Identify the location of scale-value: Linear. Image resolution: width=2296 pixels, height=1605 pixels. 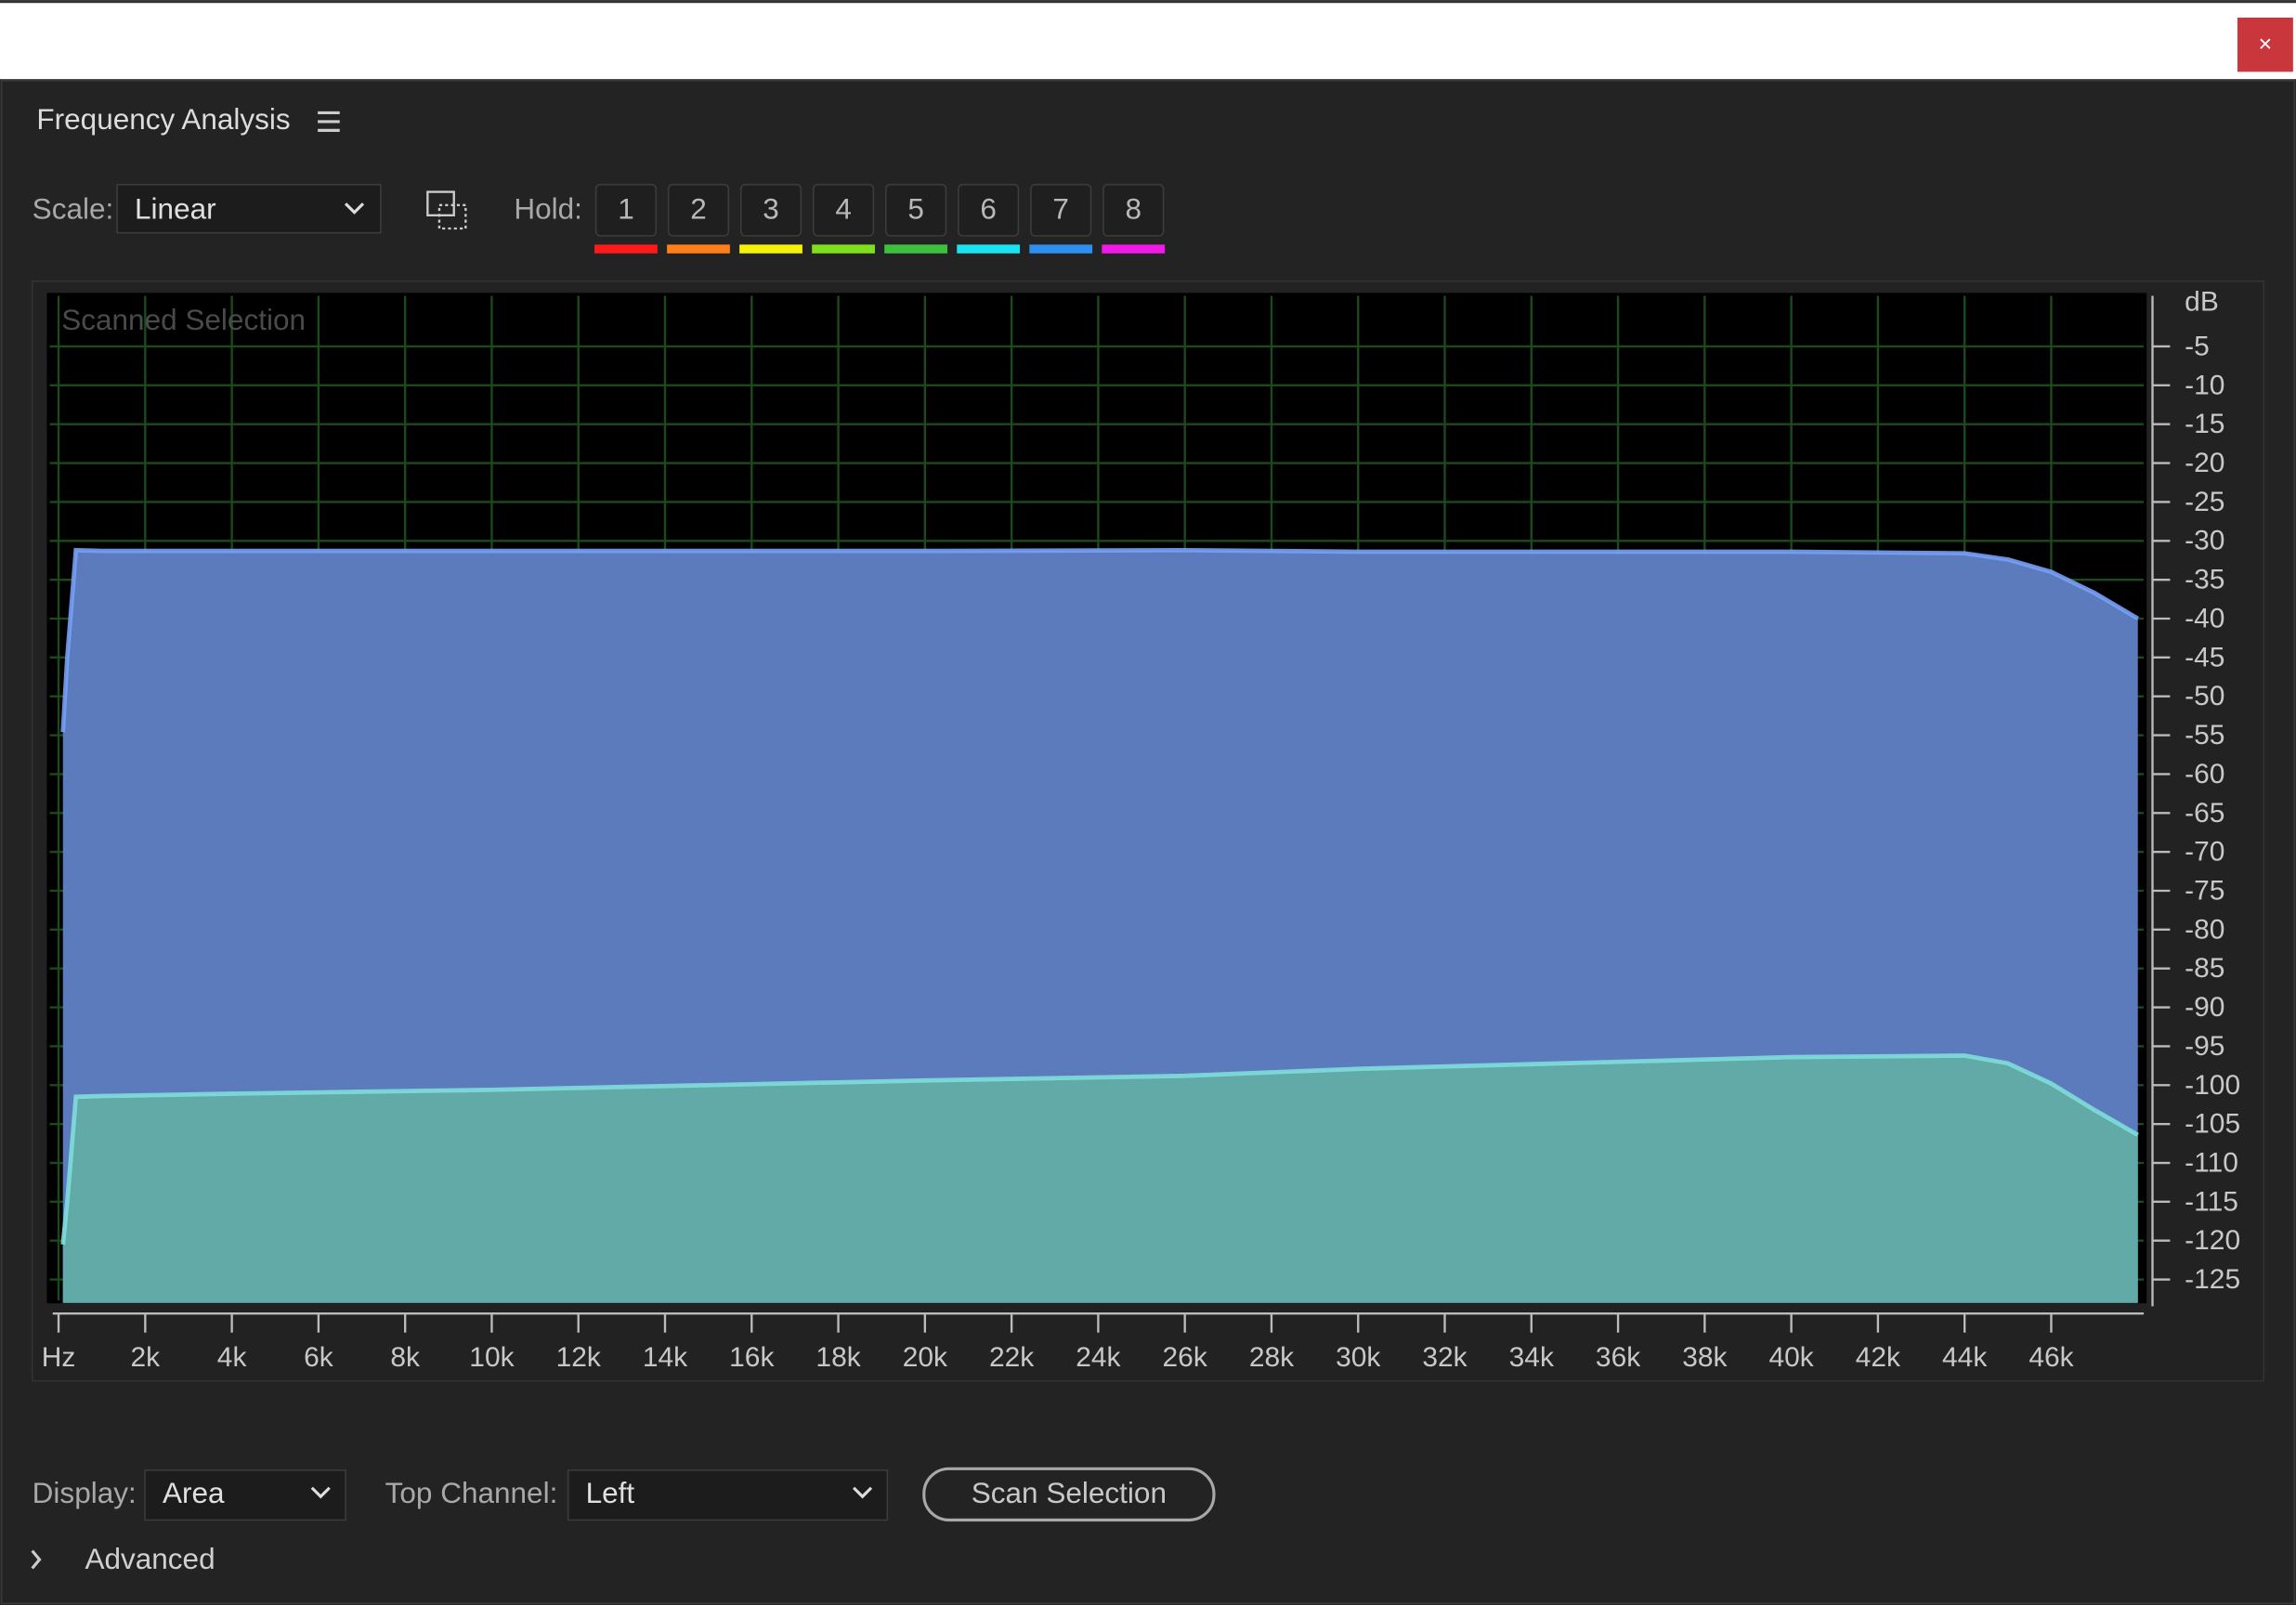
(175, 208).